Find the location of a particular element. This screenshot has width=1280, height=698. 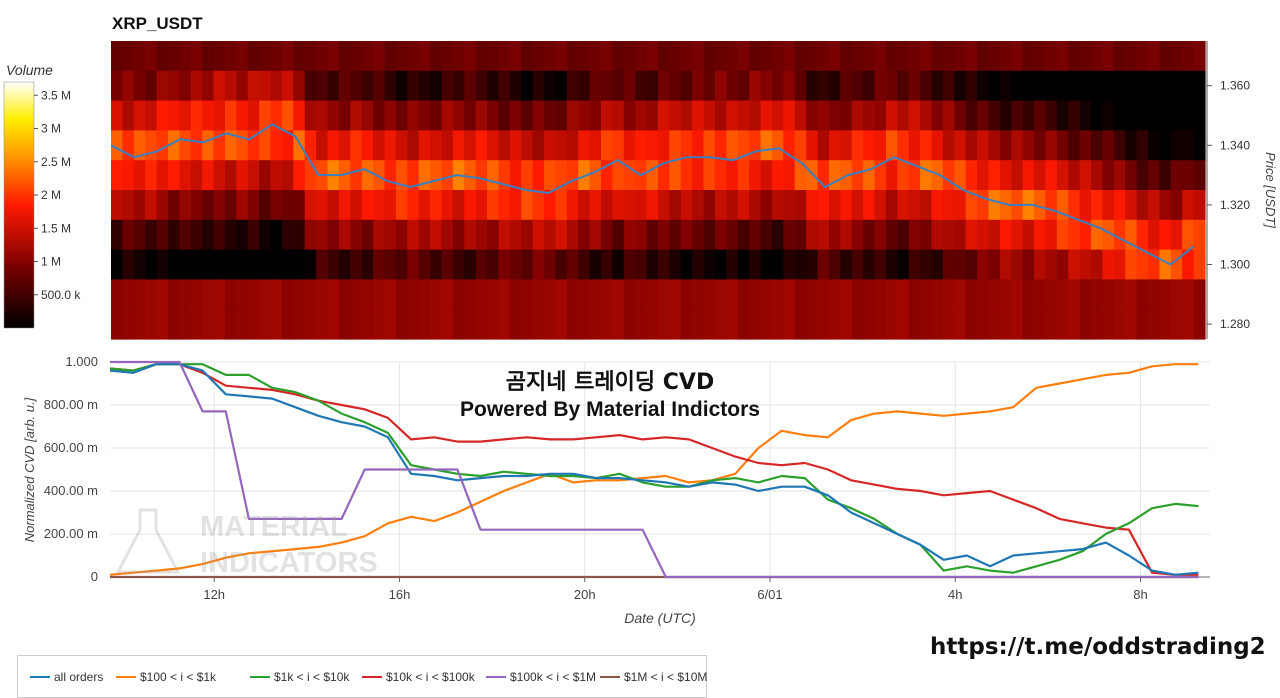

legend-item-b1k_10k: $1k < i < $10k is located at coordinates (299, 677).